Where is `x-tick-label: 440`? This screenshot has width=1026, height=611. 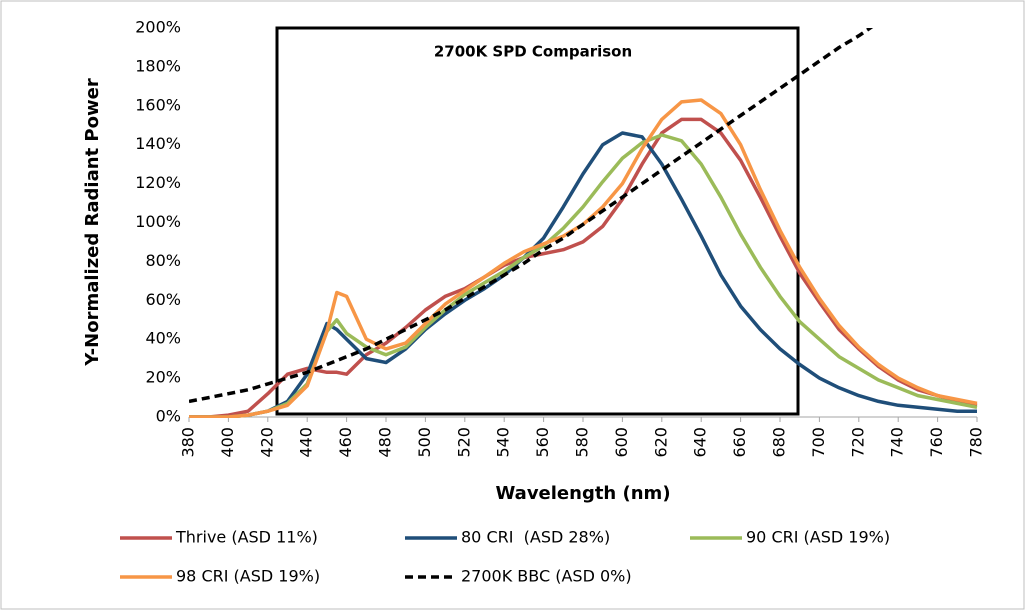 x-tick-label: 440 is located at coordinates (306, 442).